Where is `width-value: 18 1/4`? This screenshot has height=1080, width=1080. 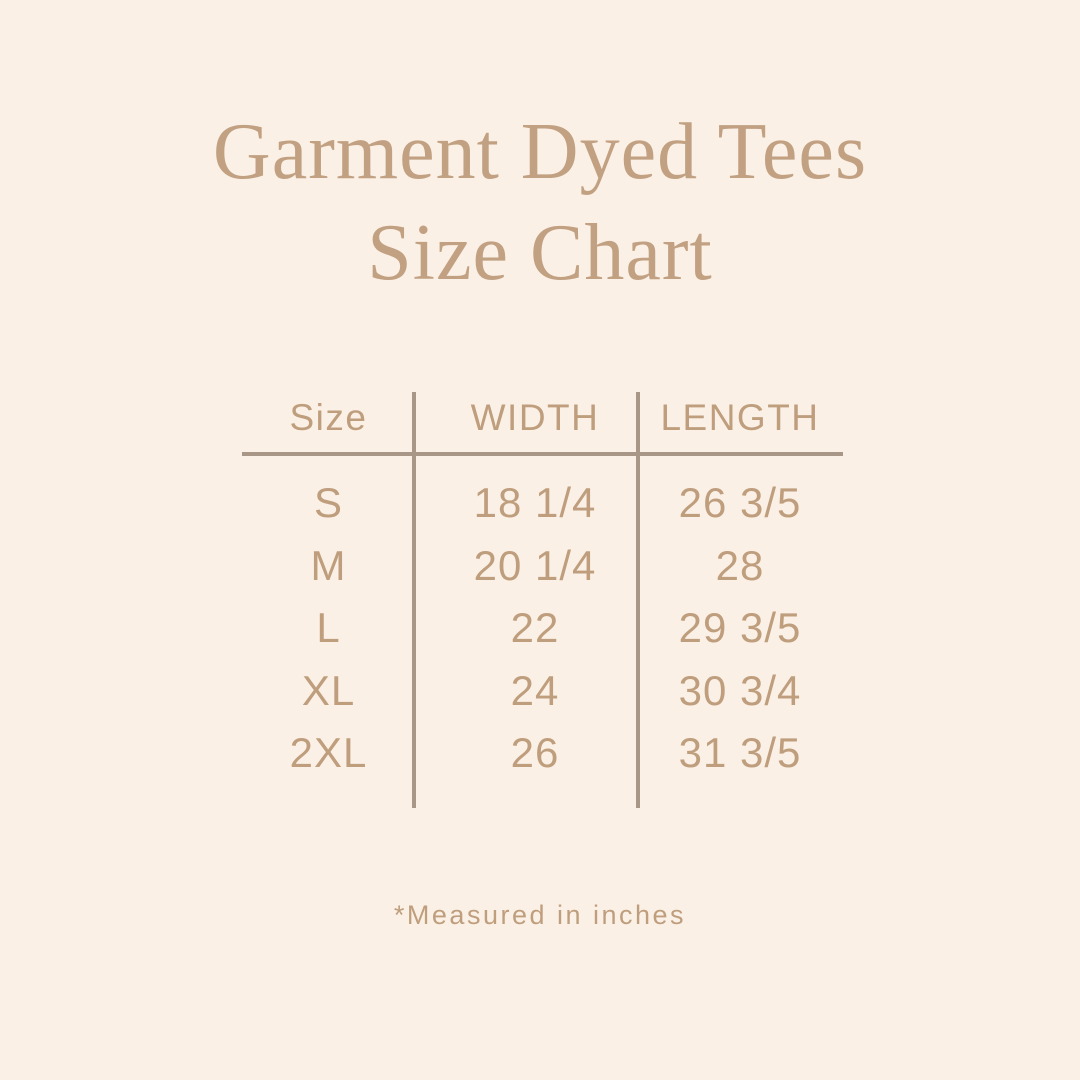 width-value: 18 1/4 is located at coordinates (535, 502).